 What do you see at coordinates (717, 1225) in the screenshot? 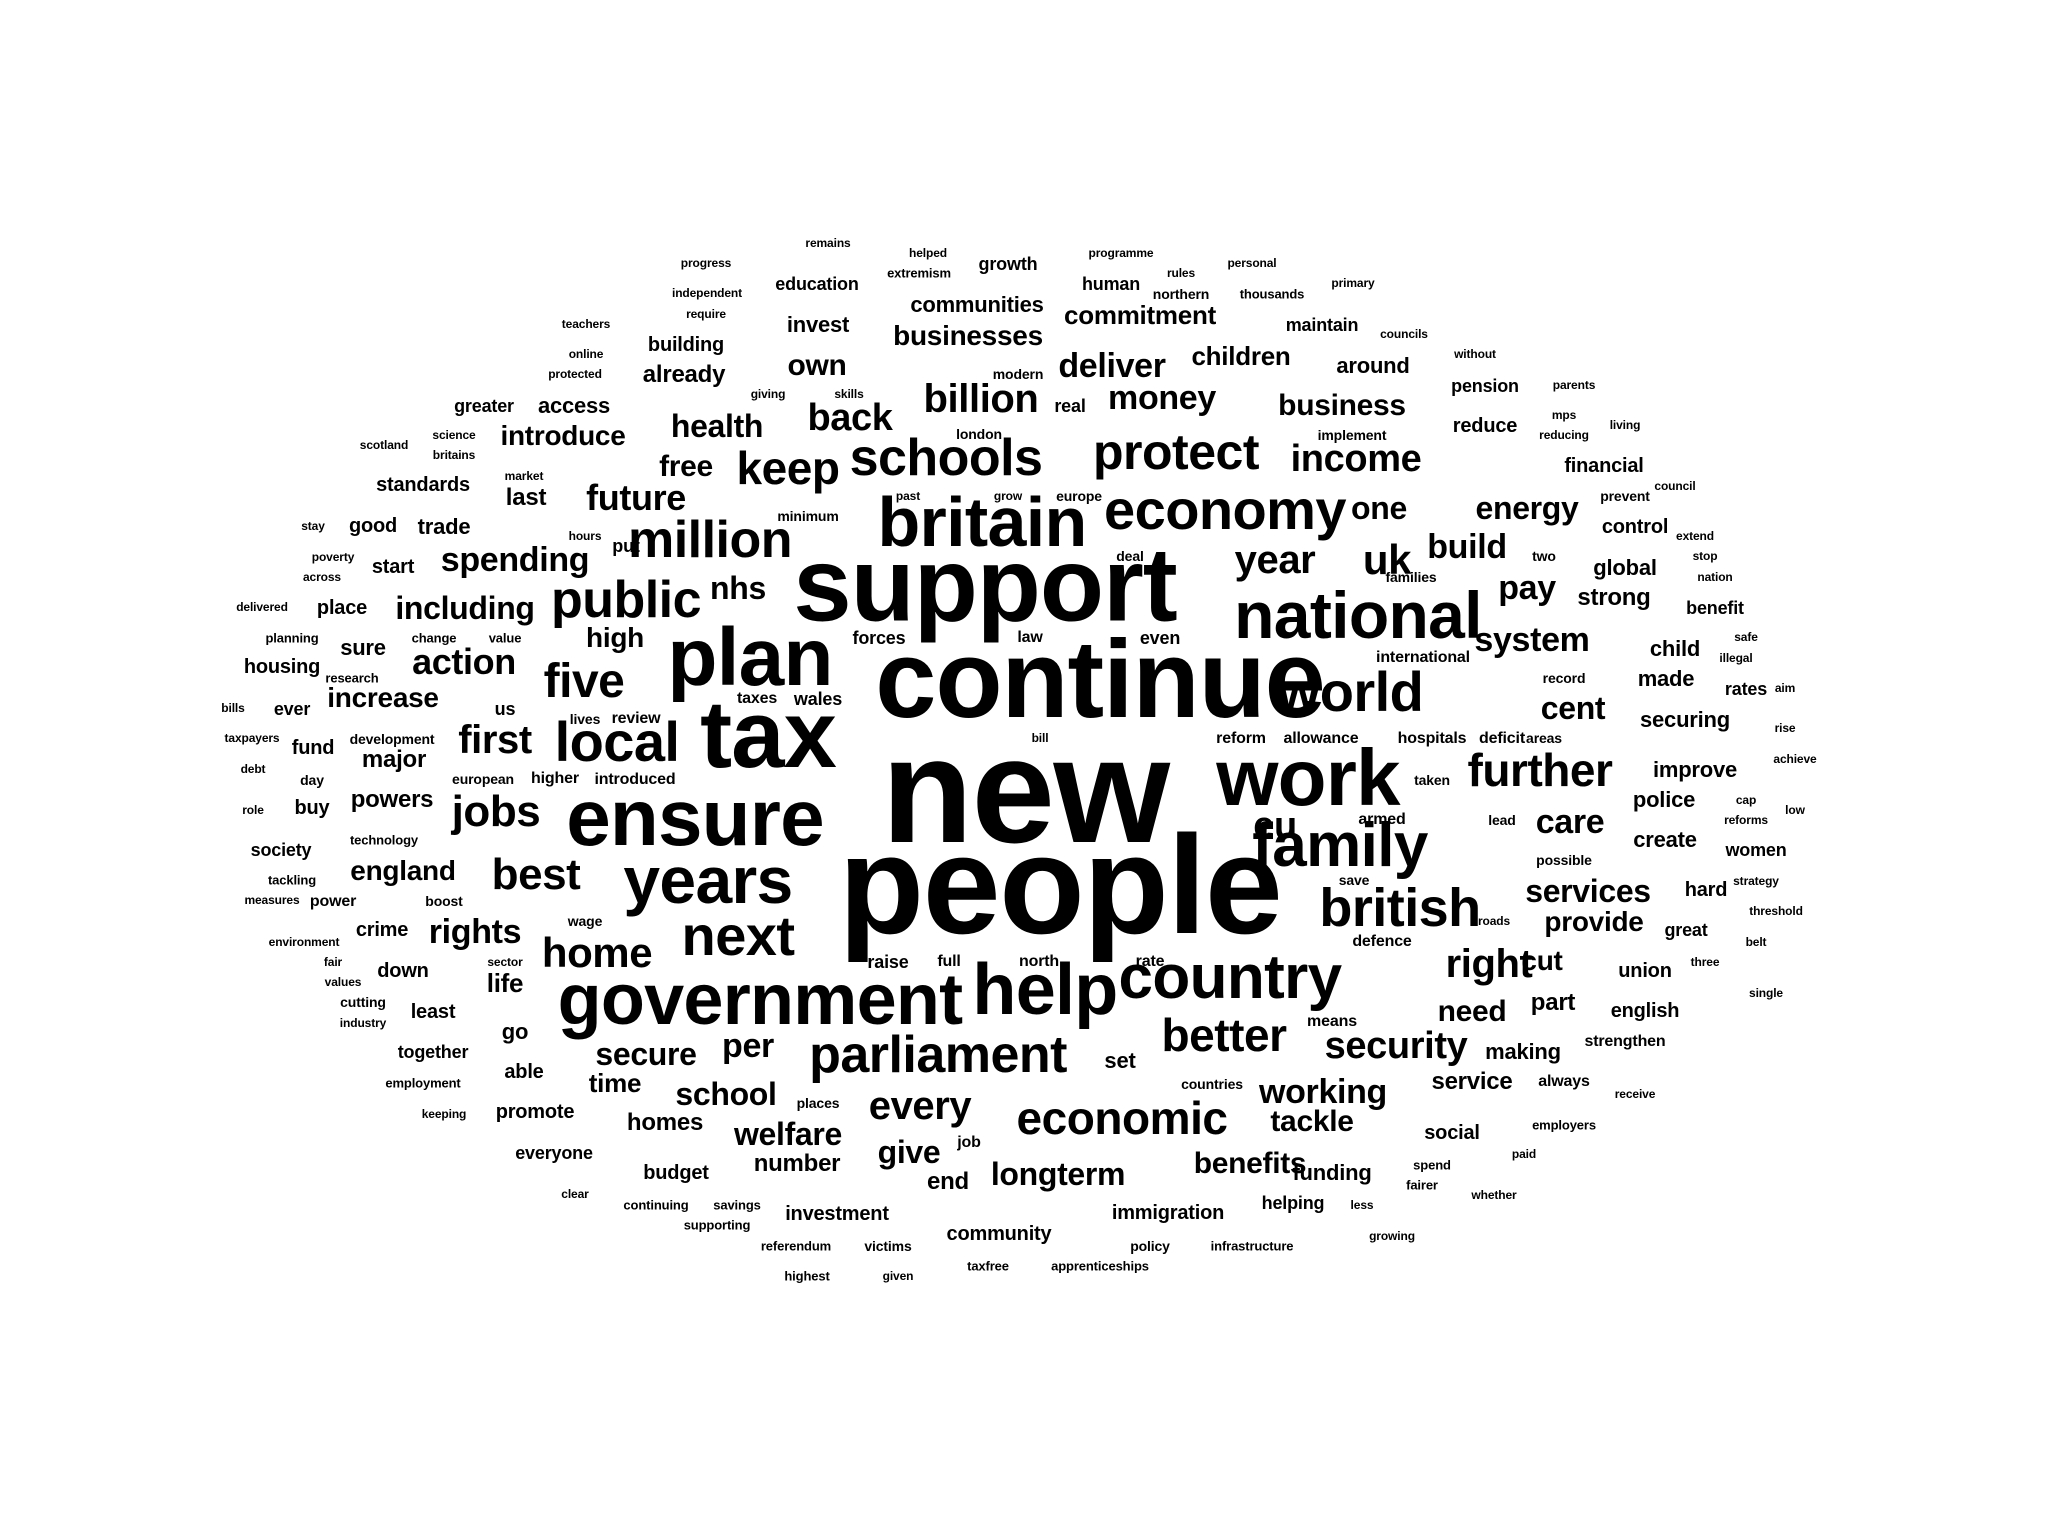
I see `word-supporting: supporting` at bounding box center [717, 1225].